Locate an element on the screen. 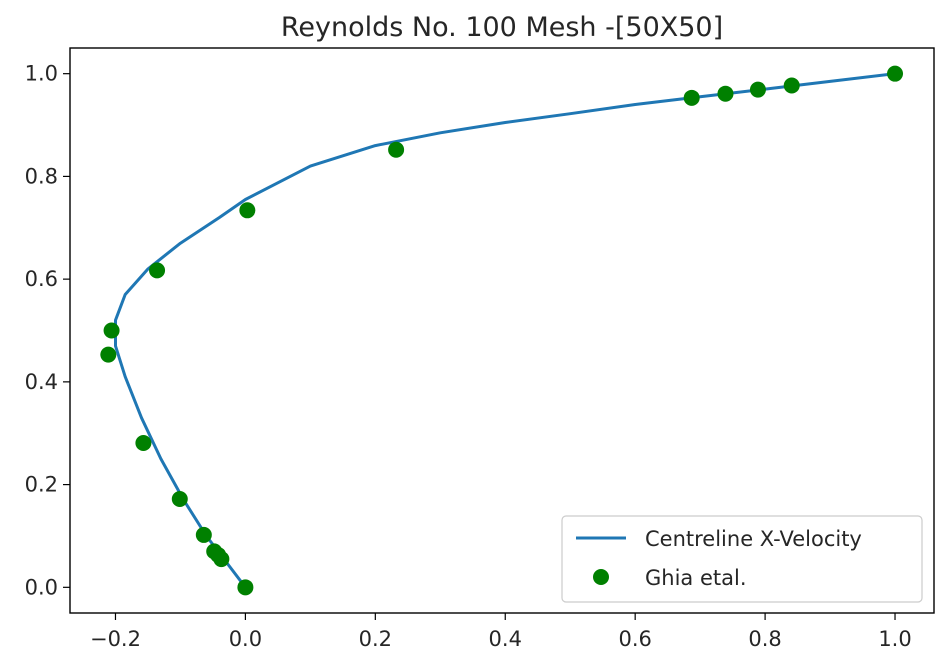 Image resolution: width=949 pixels, height=669 pixels. x-tick-label: −0.2 is located at coordinates (115, 639).